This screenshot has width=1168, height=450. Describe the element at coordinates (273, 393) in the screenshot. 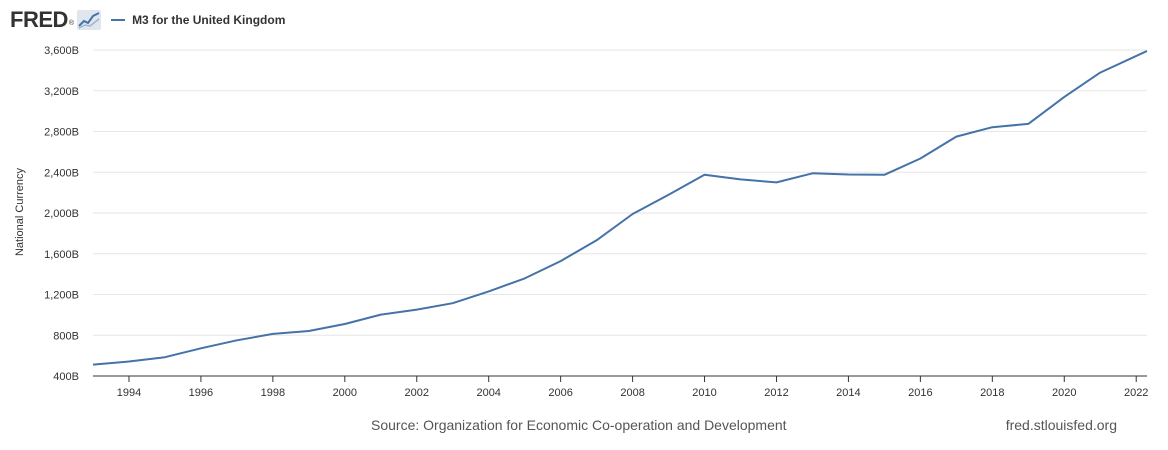

I see `x-tick-label: 1998` at that location.